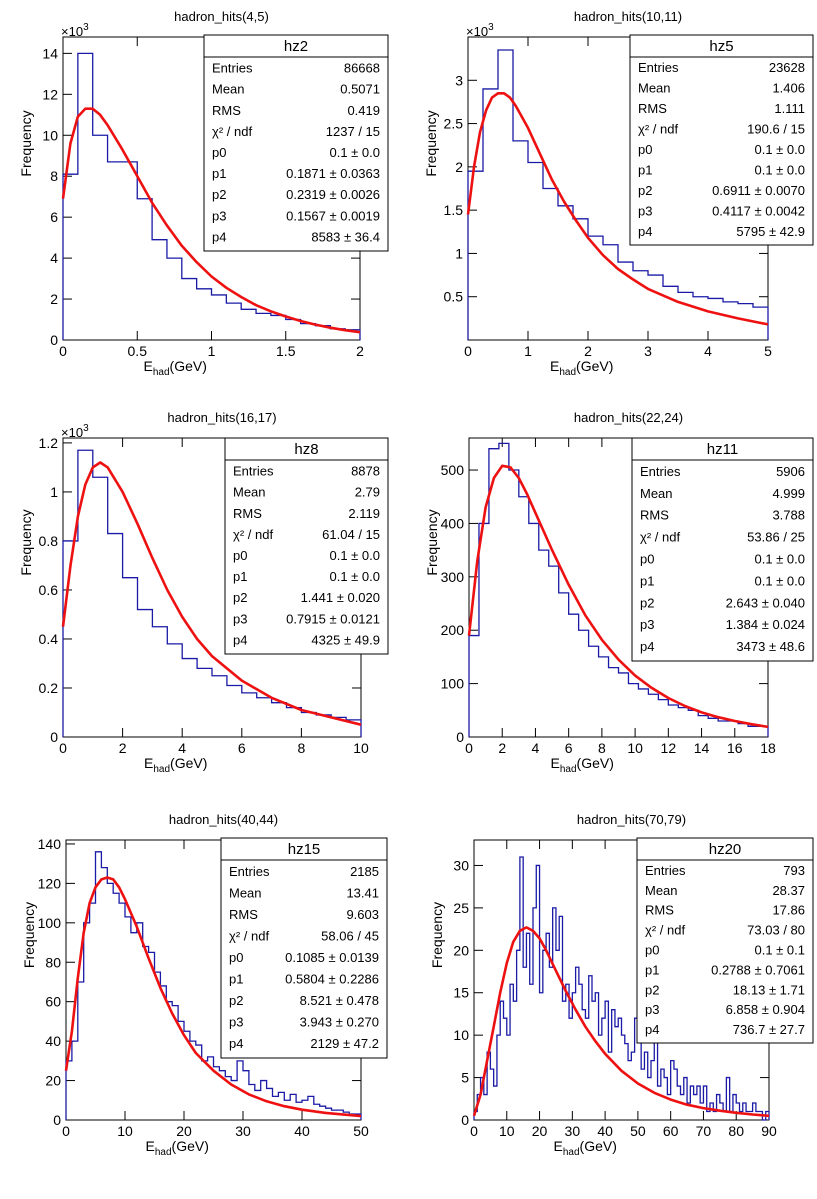 This screenshot has width=817, height=1199. I want to click on x-tick-label: 5, so click(768, 351).